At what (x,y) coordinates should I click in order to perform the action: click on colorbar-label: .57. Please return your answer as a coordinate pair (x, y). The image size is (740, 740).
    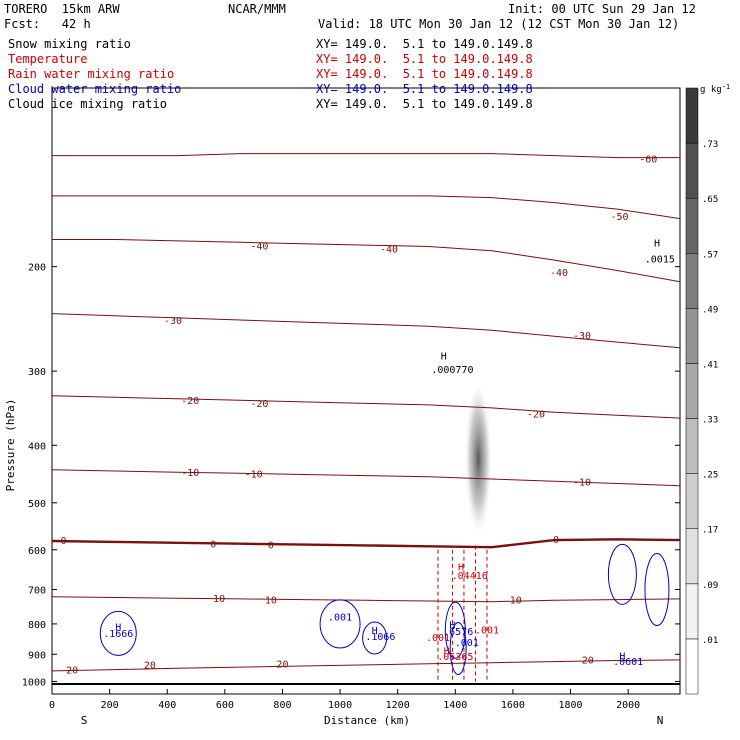
    Looking at the image, I should click on (710, 255).